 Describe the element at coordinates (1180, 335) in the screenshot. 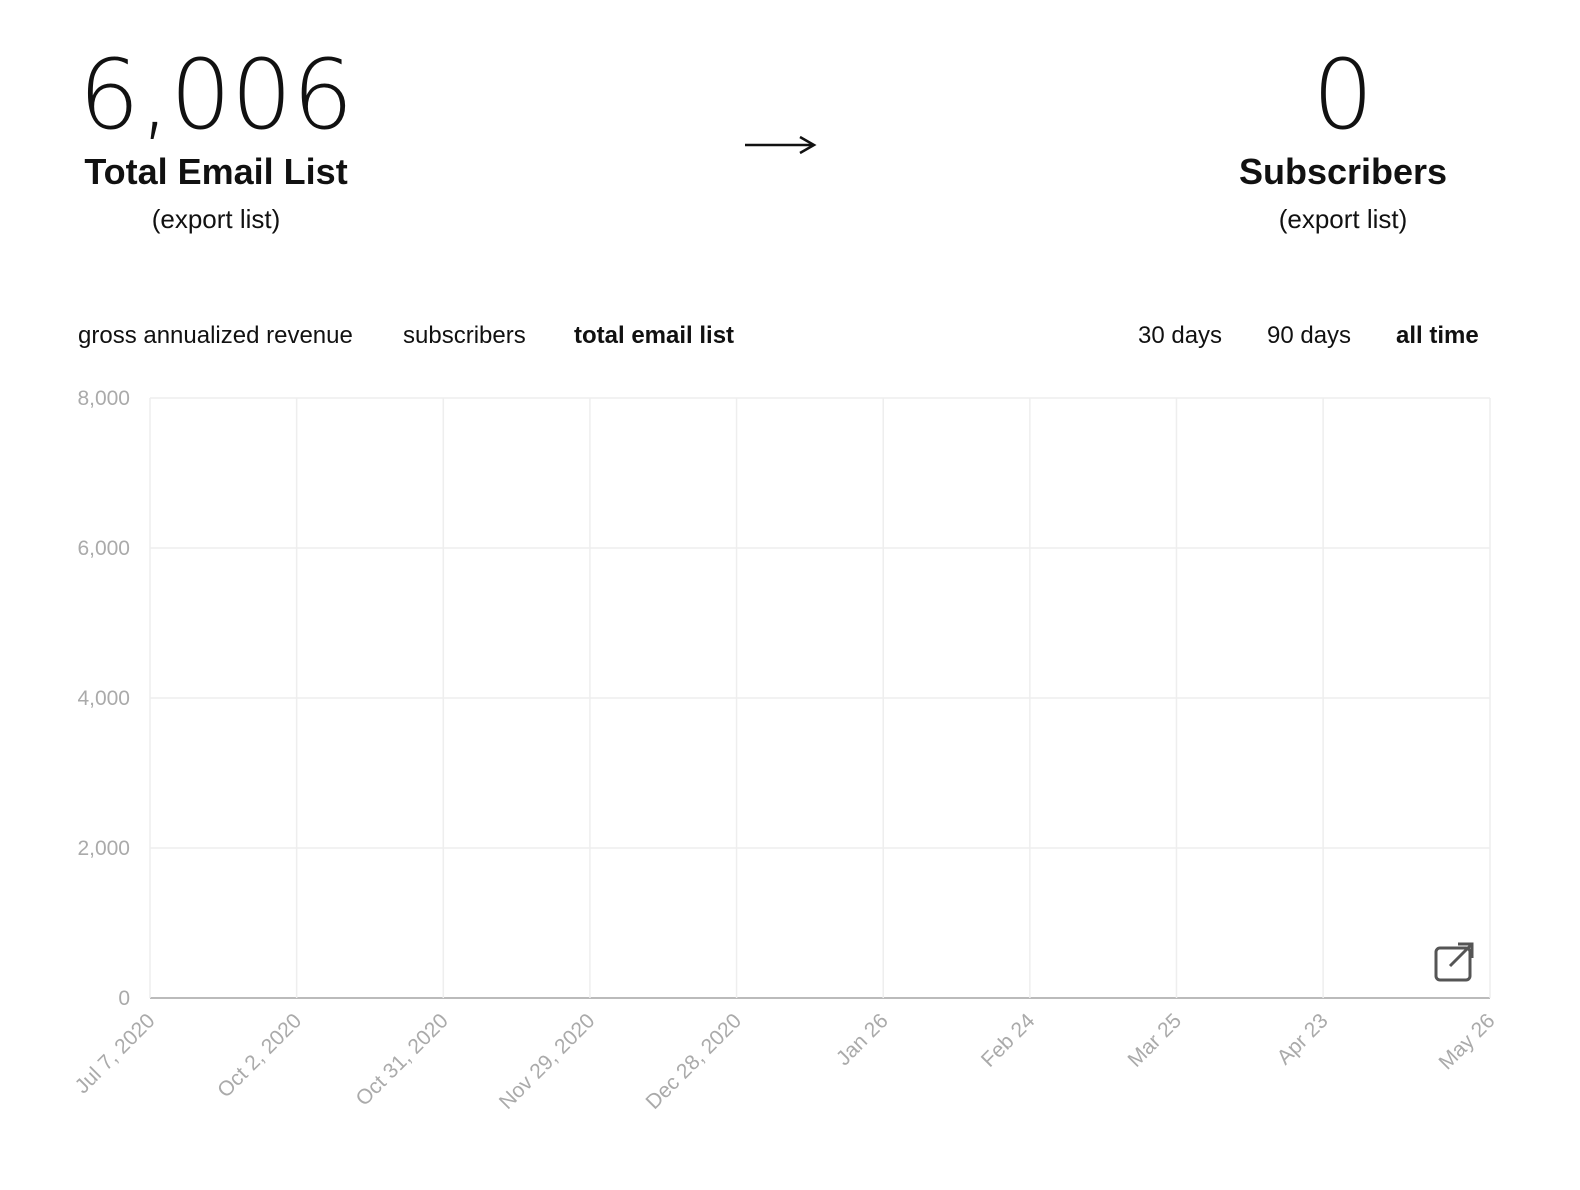

I see `range-tab: 30 days` at that location.